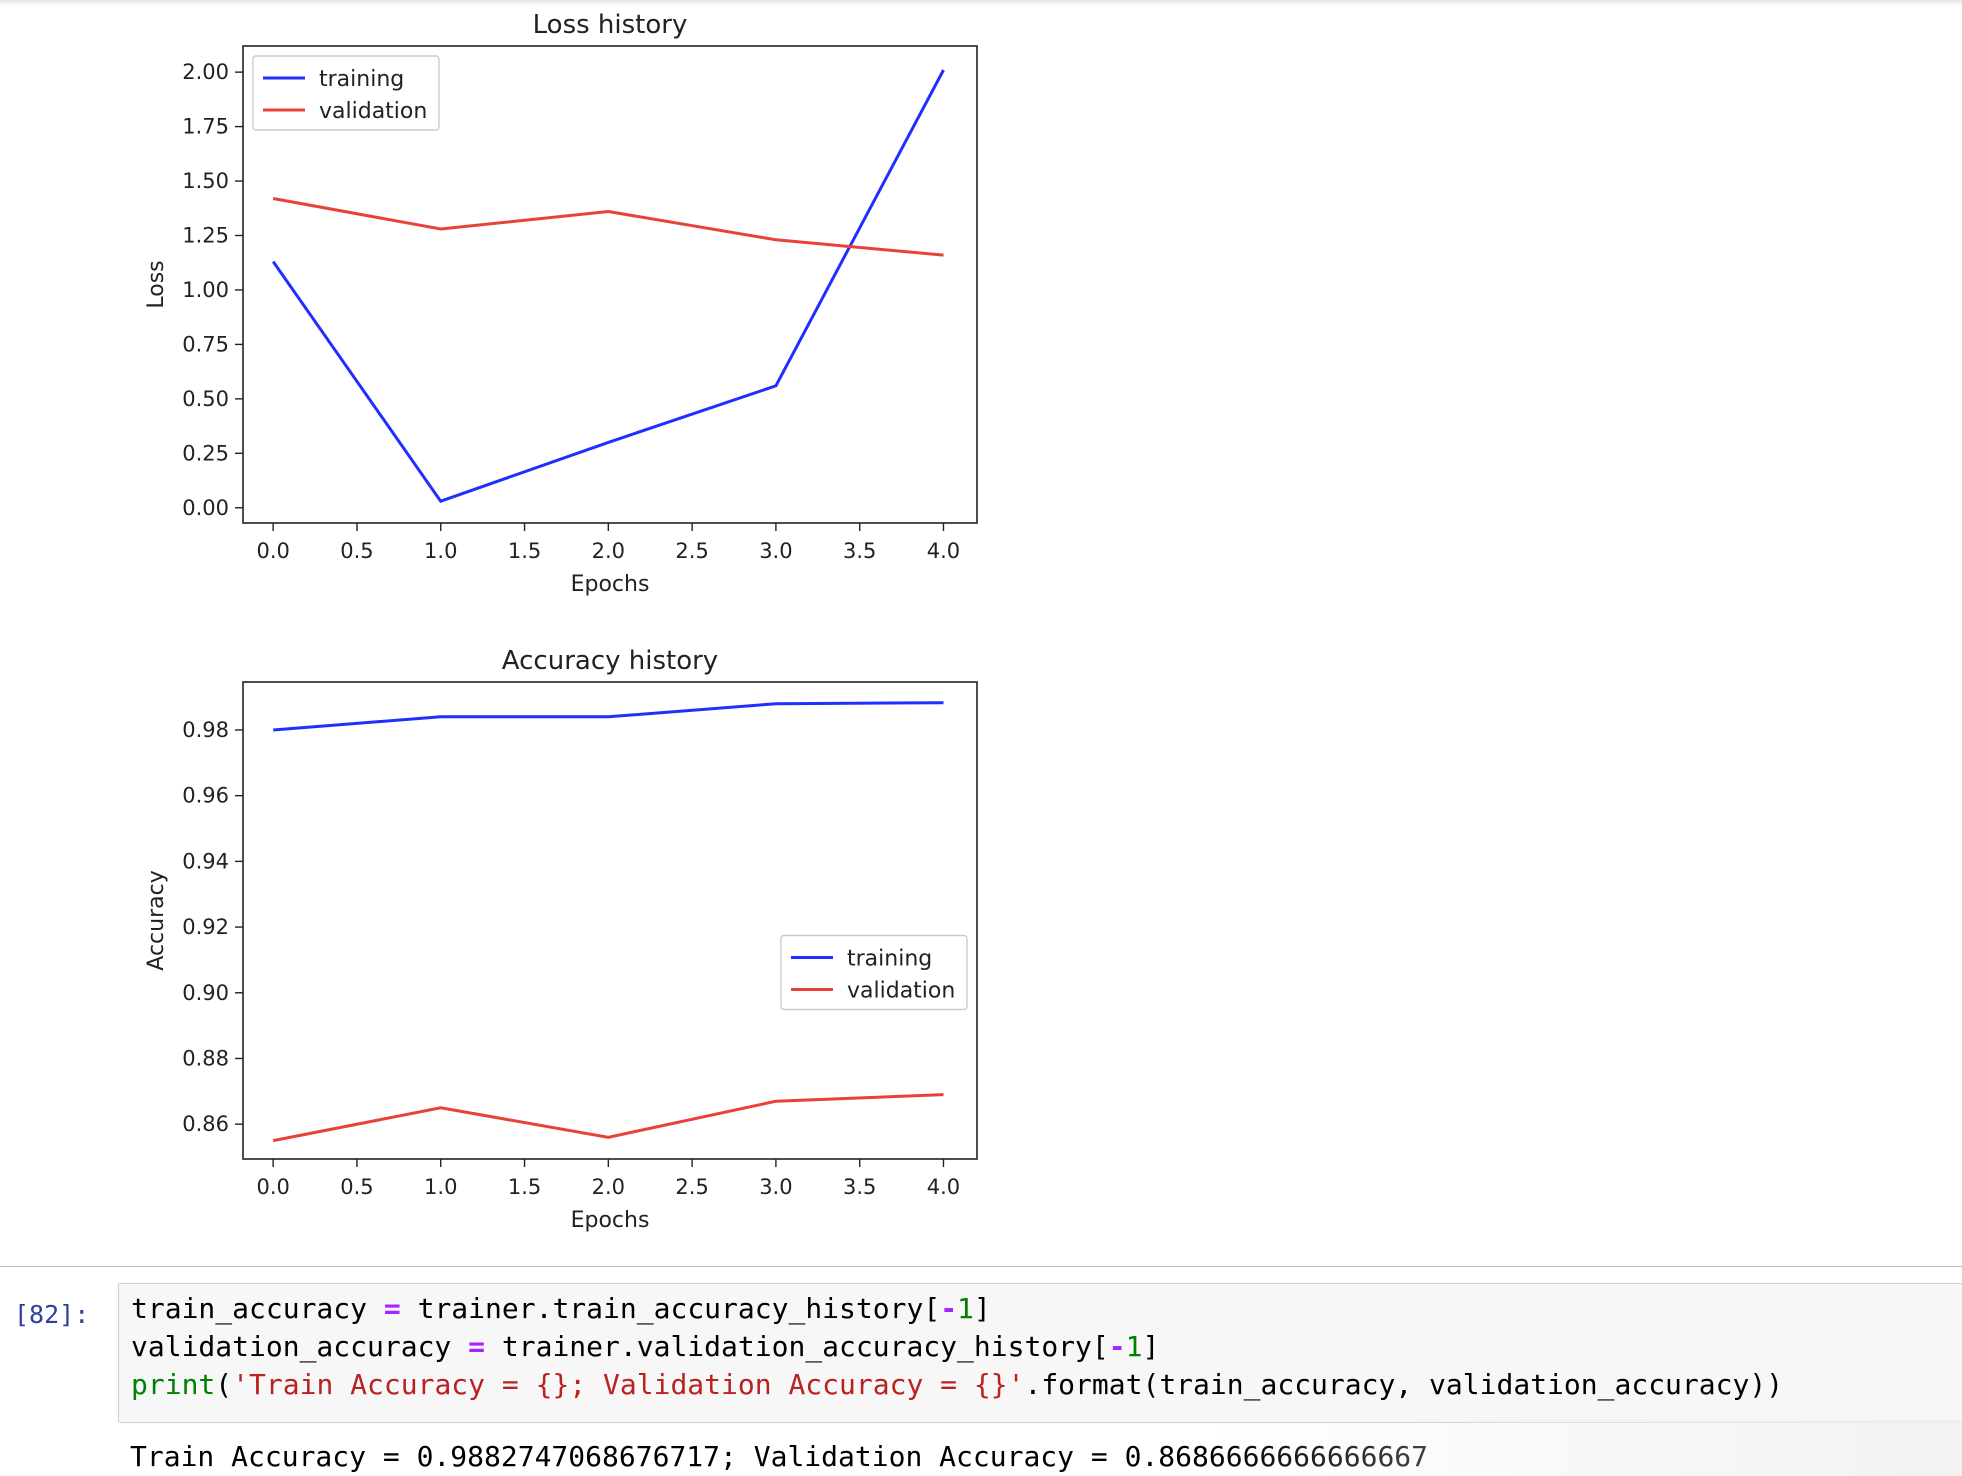 The width and height of the screenshot is (1962, 1476). What do you see at coordinates (205, 344) in the screenshot?
I see `y-tick-label: 0.75` at bounding box center [205, 344].